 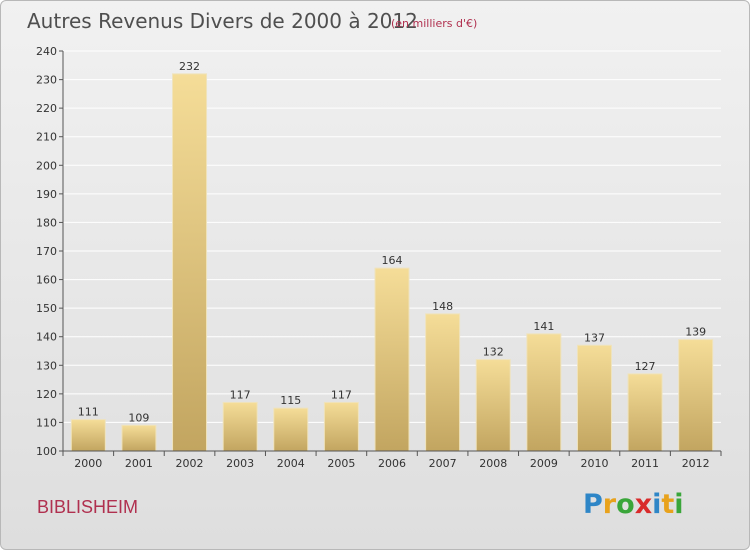 I want to click on y-tick-label: 170, so click(x=46, y=251).